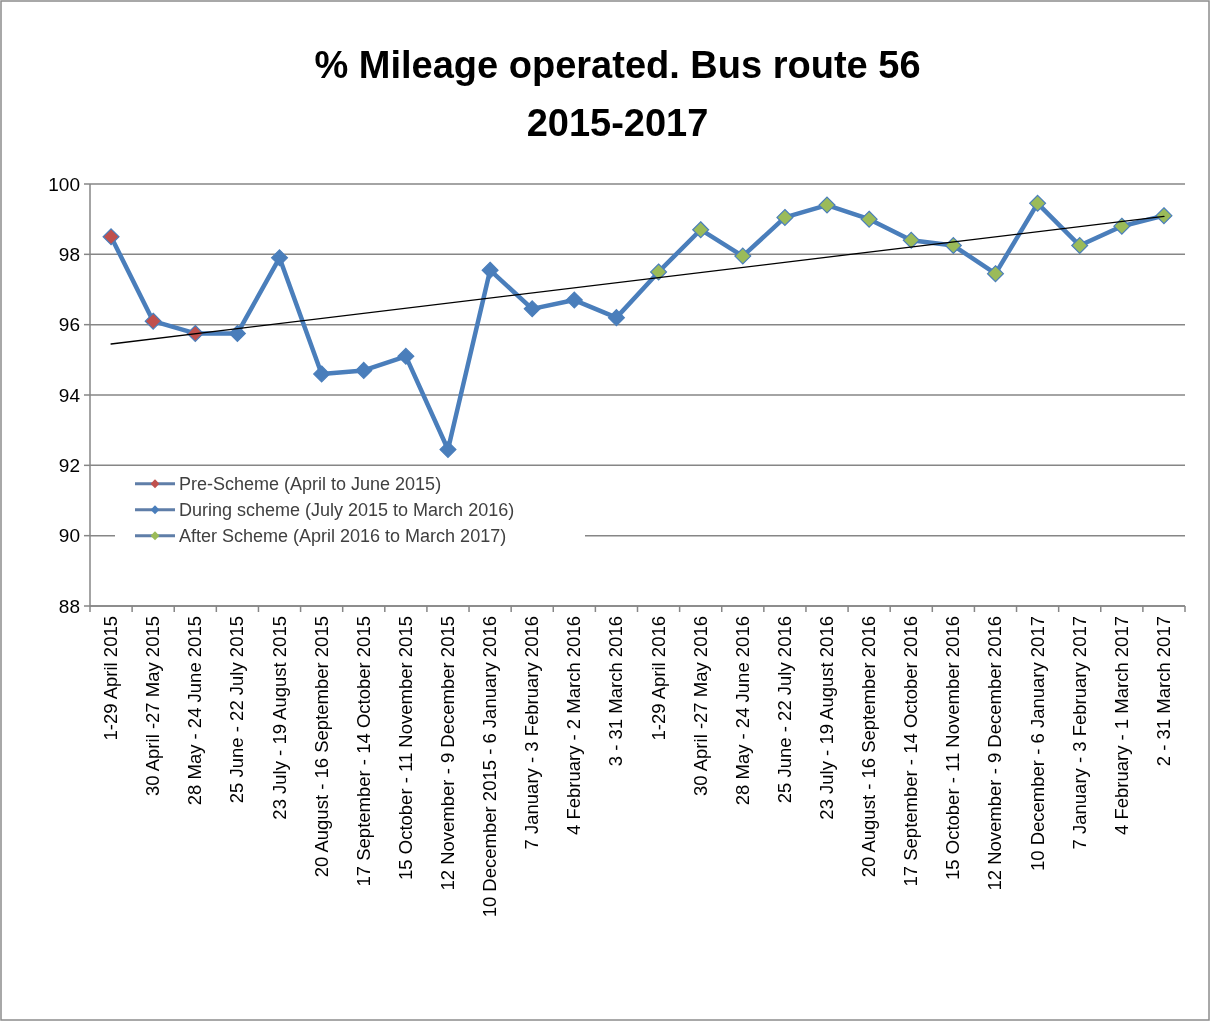 The image size is (1210, 1021). I want to click on x-tick-label: 25 June - 22 July 2015, so click(237, 710).